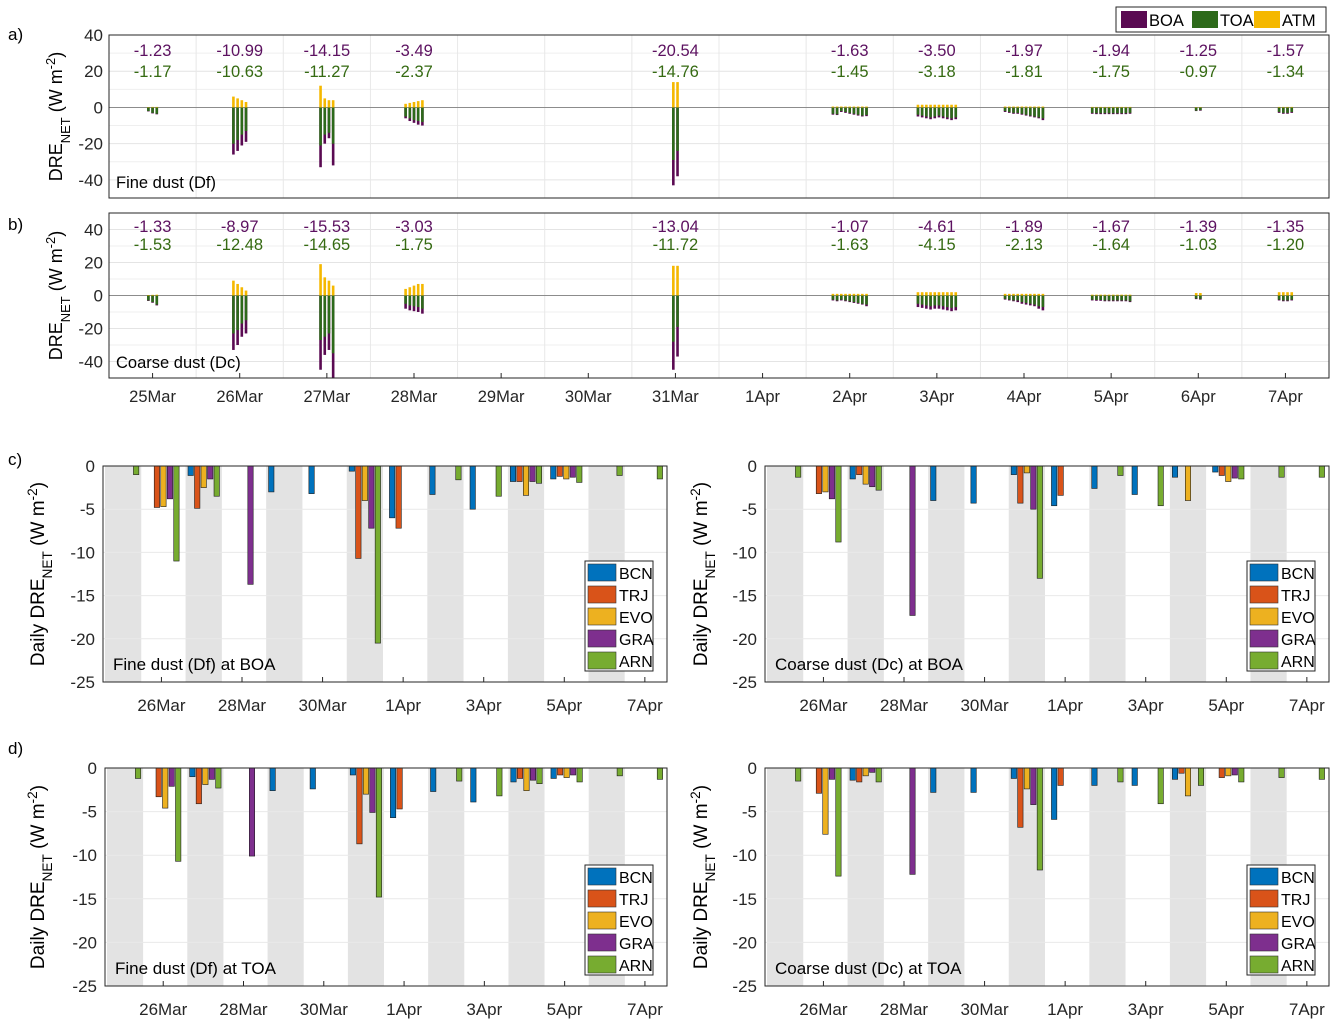 Image resolution: width=1343 pixels, height=1026 pixels. Describe the element at coordinates (602, 616) in the screenshot. I see `legend-swatch-evo` at that location.